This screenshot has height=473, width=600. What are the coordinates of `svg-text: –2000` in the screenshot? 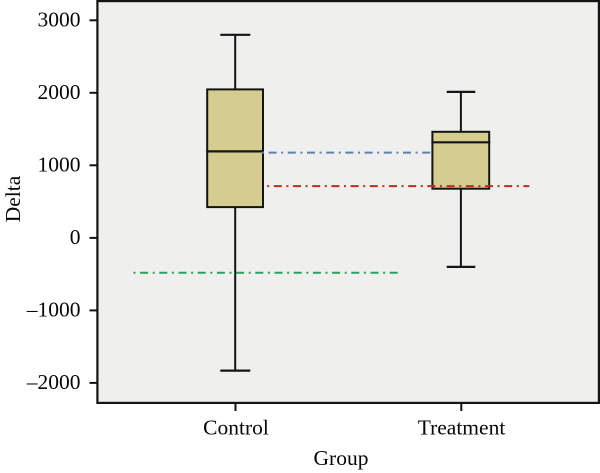 It's located at (53, 382).